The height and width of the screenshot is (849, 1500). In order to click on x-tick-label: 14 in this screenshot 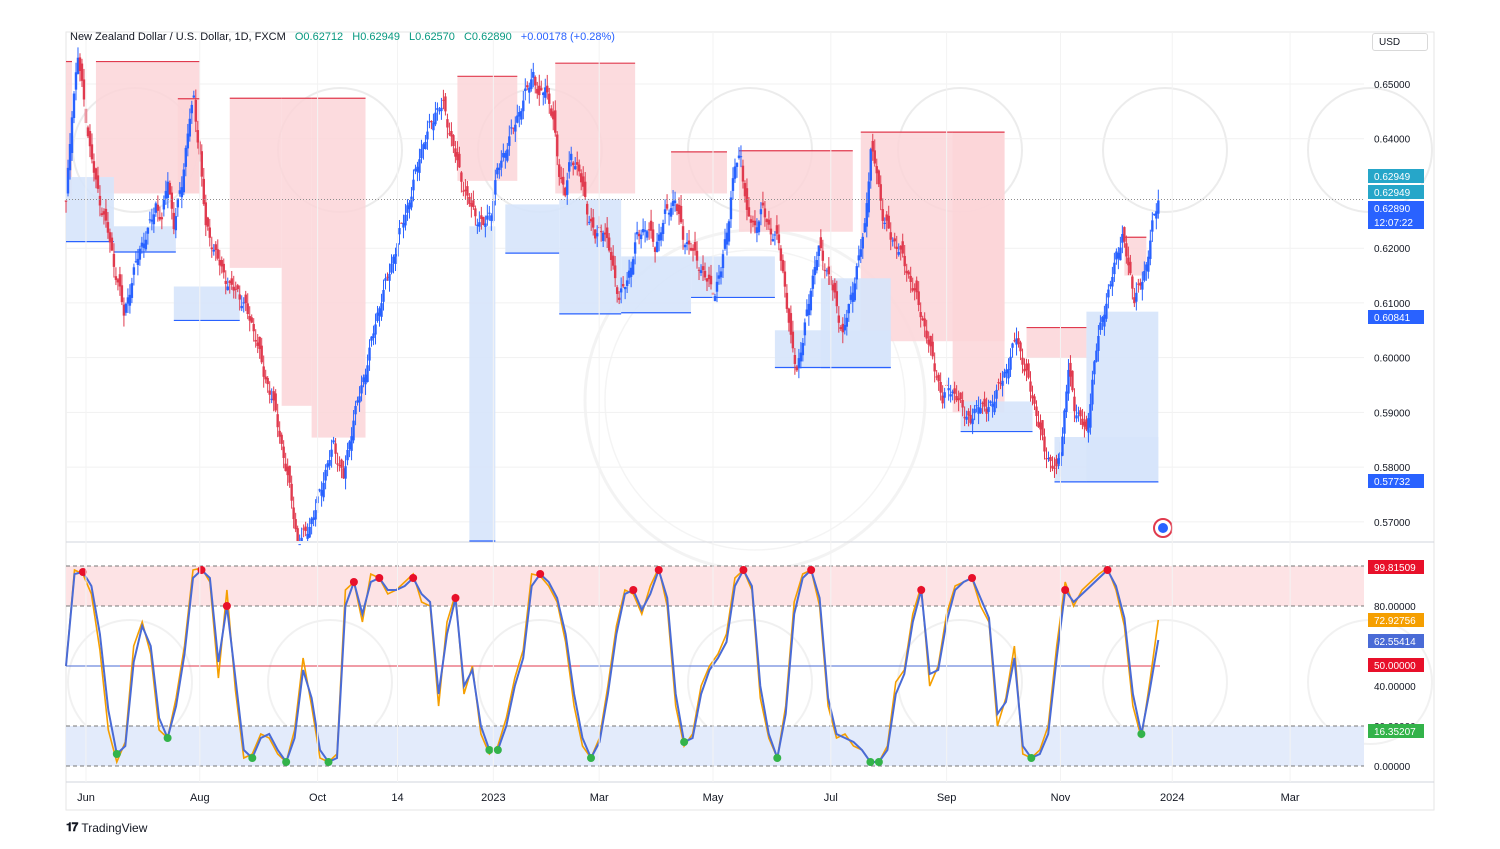, I will do `click(397, 798)`.